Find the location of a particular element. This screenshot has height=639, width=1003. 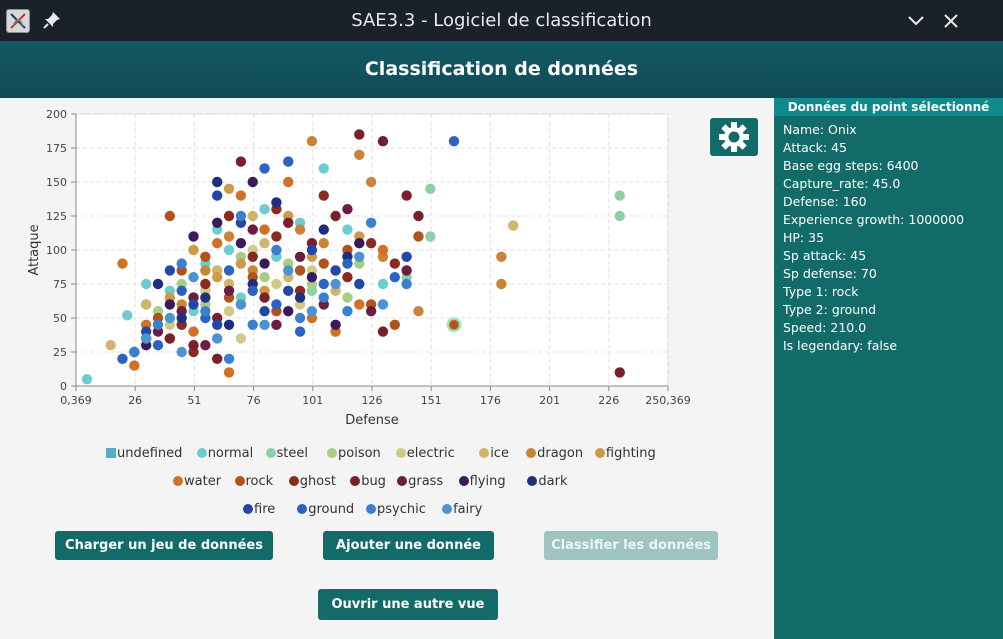

legend-label: ground is located at coordinates (331, 509).